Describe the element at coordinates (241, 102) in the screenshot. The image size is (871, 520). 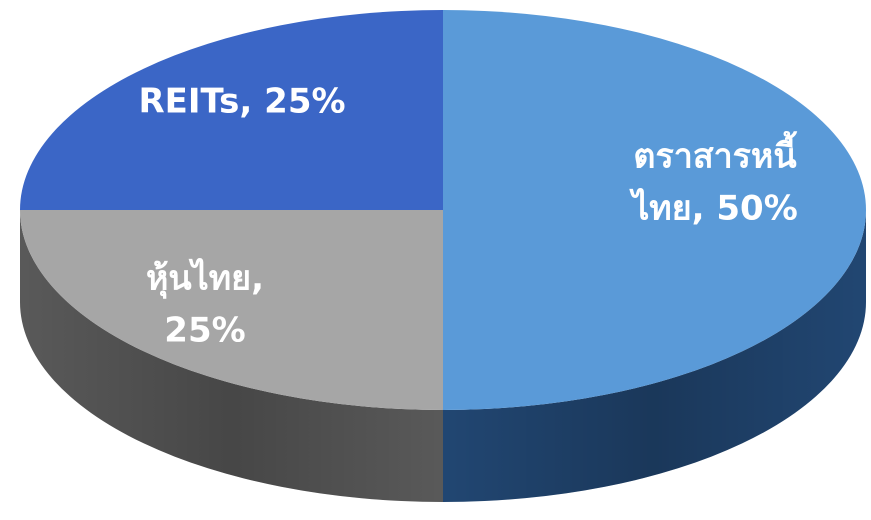
I see `data-label: REITs, 25%` at that location.